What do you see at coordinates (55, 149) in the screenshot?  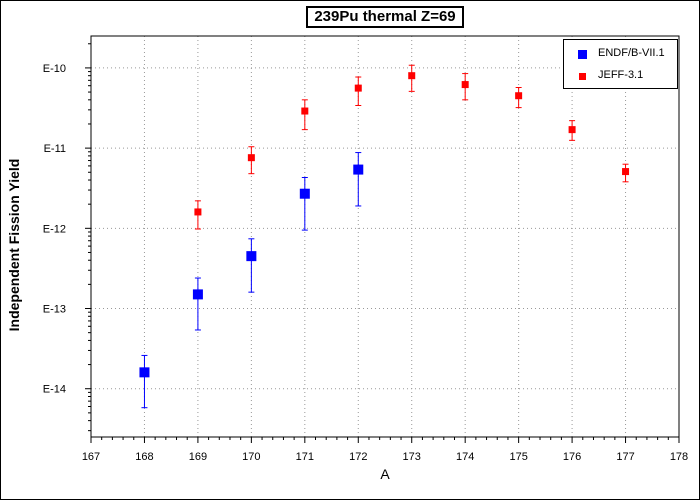 I see `y-tick-label: E-11` at bounding box center [55, 149].